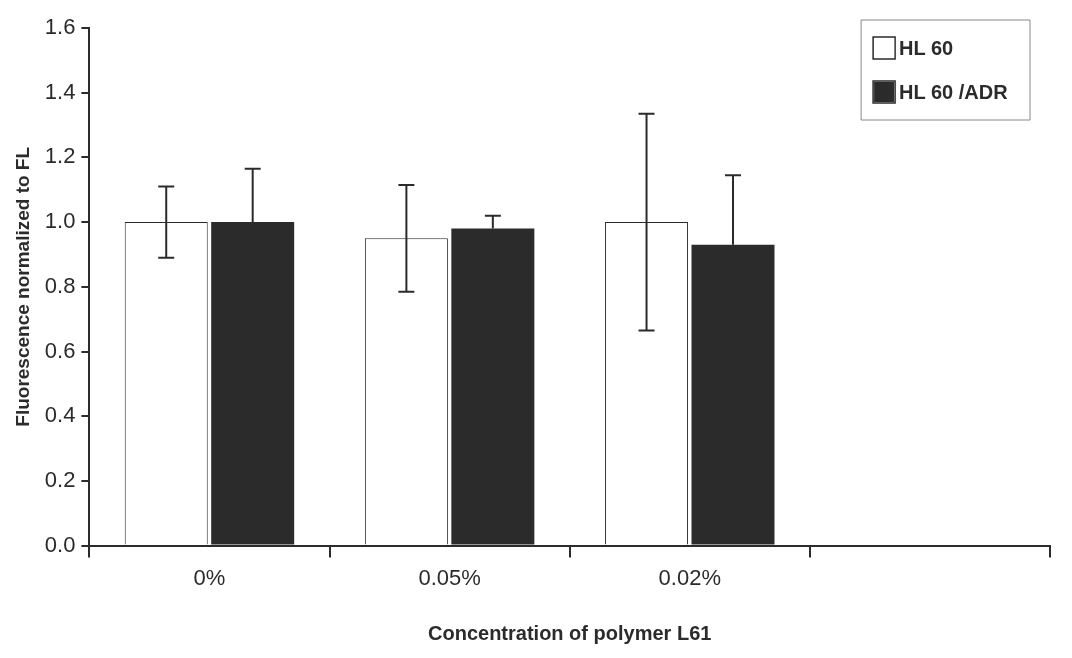 The width and height of the screenshot is (1072, 658). Describe the element at coordinates (60, 415) in the screenshot. I see `y-tick-label: 0.4` at that location.